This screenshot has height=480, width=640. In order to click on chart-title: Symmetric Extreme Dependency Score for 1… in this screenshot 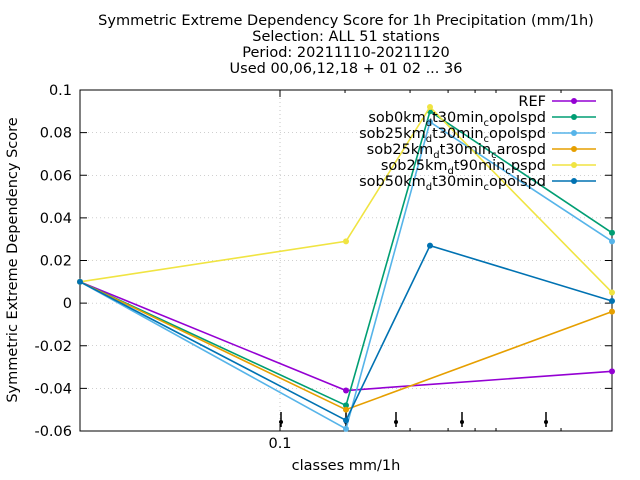, I will do `click(346, 45)`.